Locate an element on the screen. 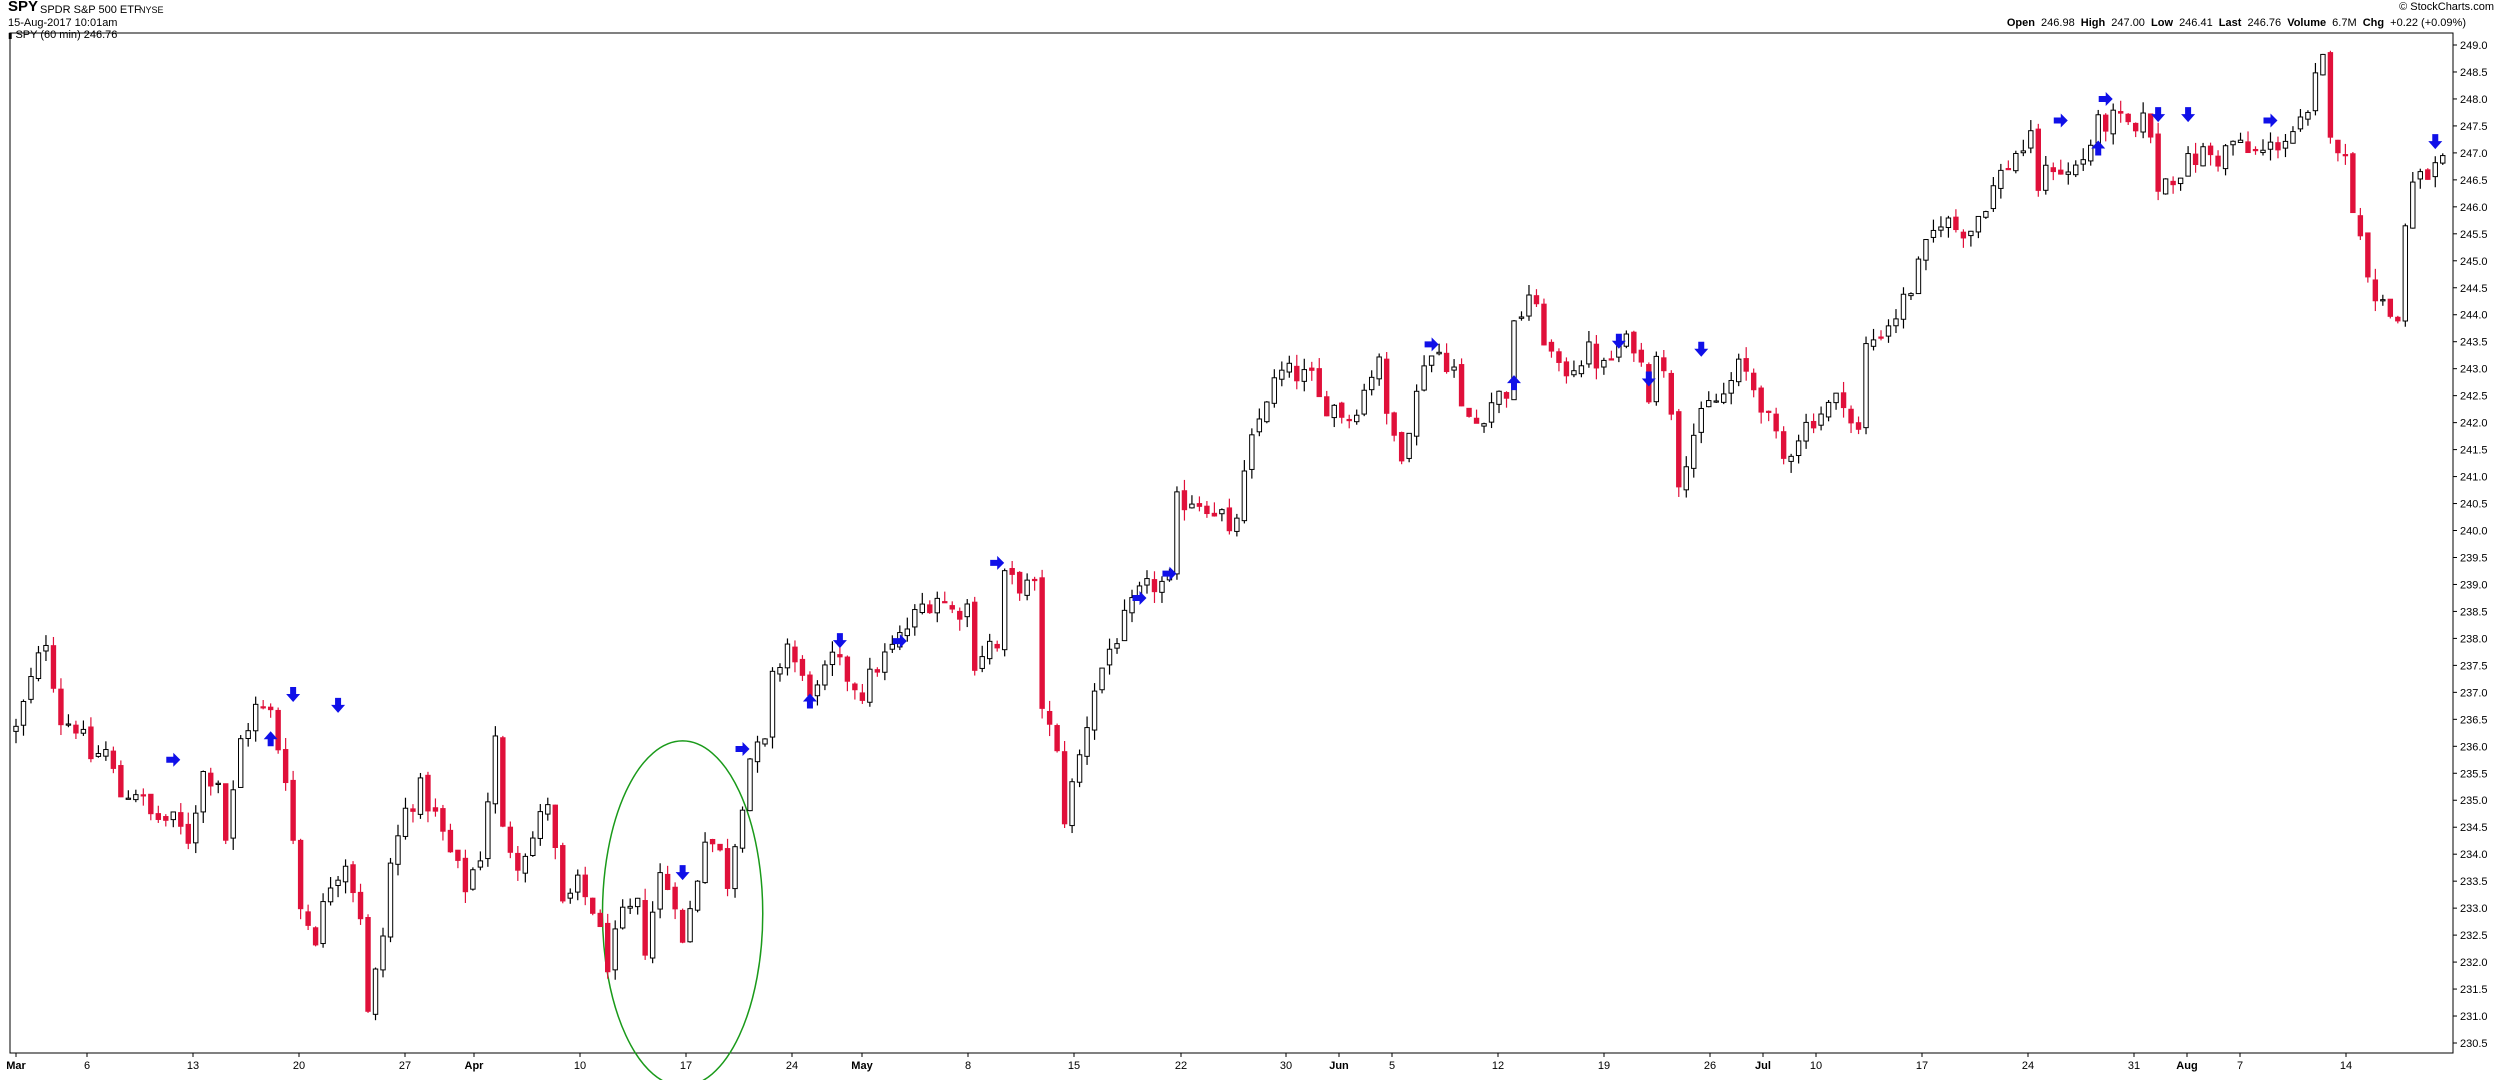 This screenshot has width=2500, height=1080. y-tick-label: 242.0 is located at coordinates (2474, 424).